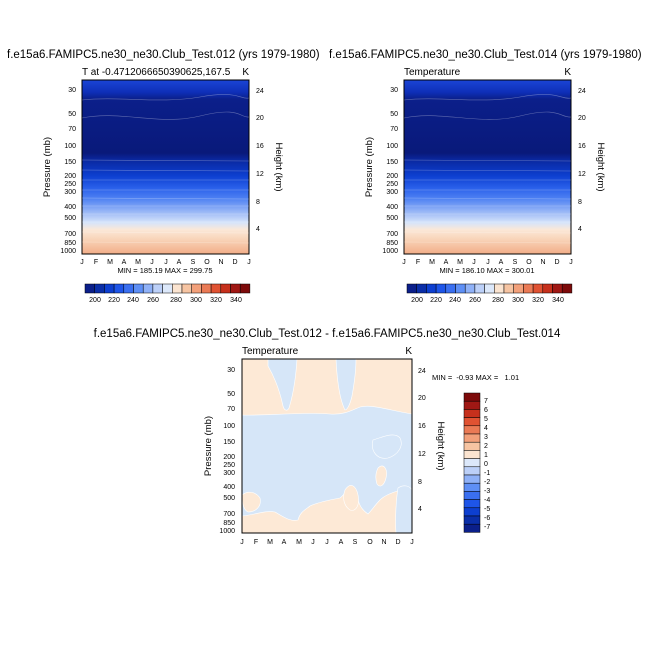 This screenshot has height=659, width=654. What do you see at coordinates (47, 167) in the screenshot?
I see `panel-1-ylabel: Pressure (mb)` at bounding box center [47, 167].